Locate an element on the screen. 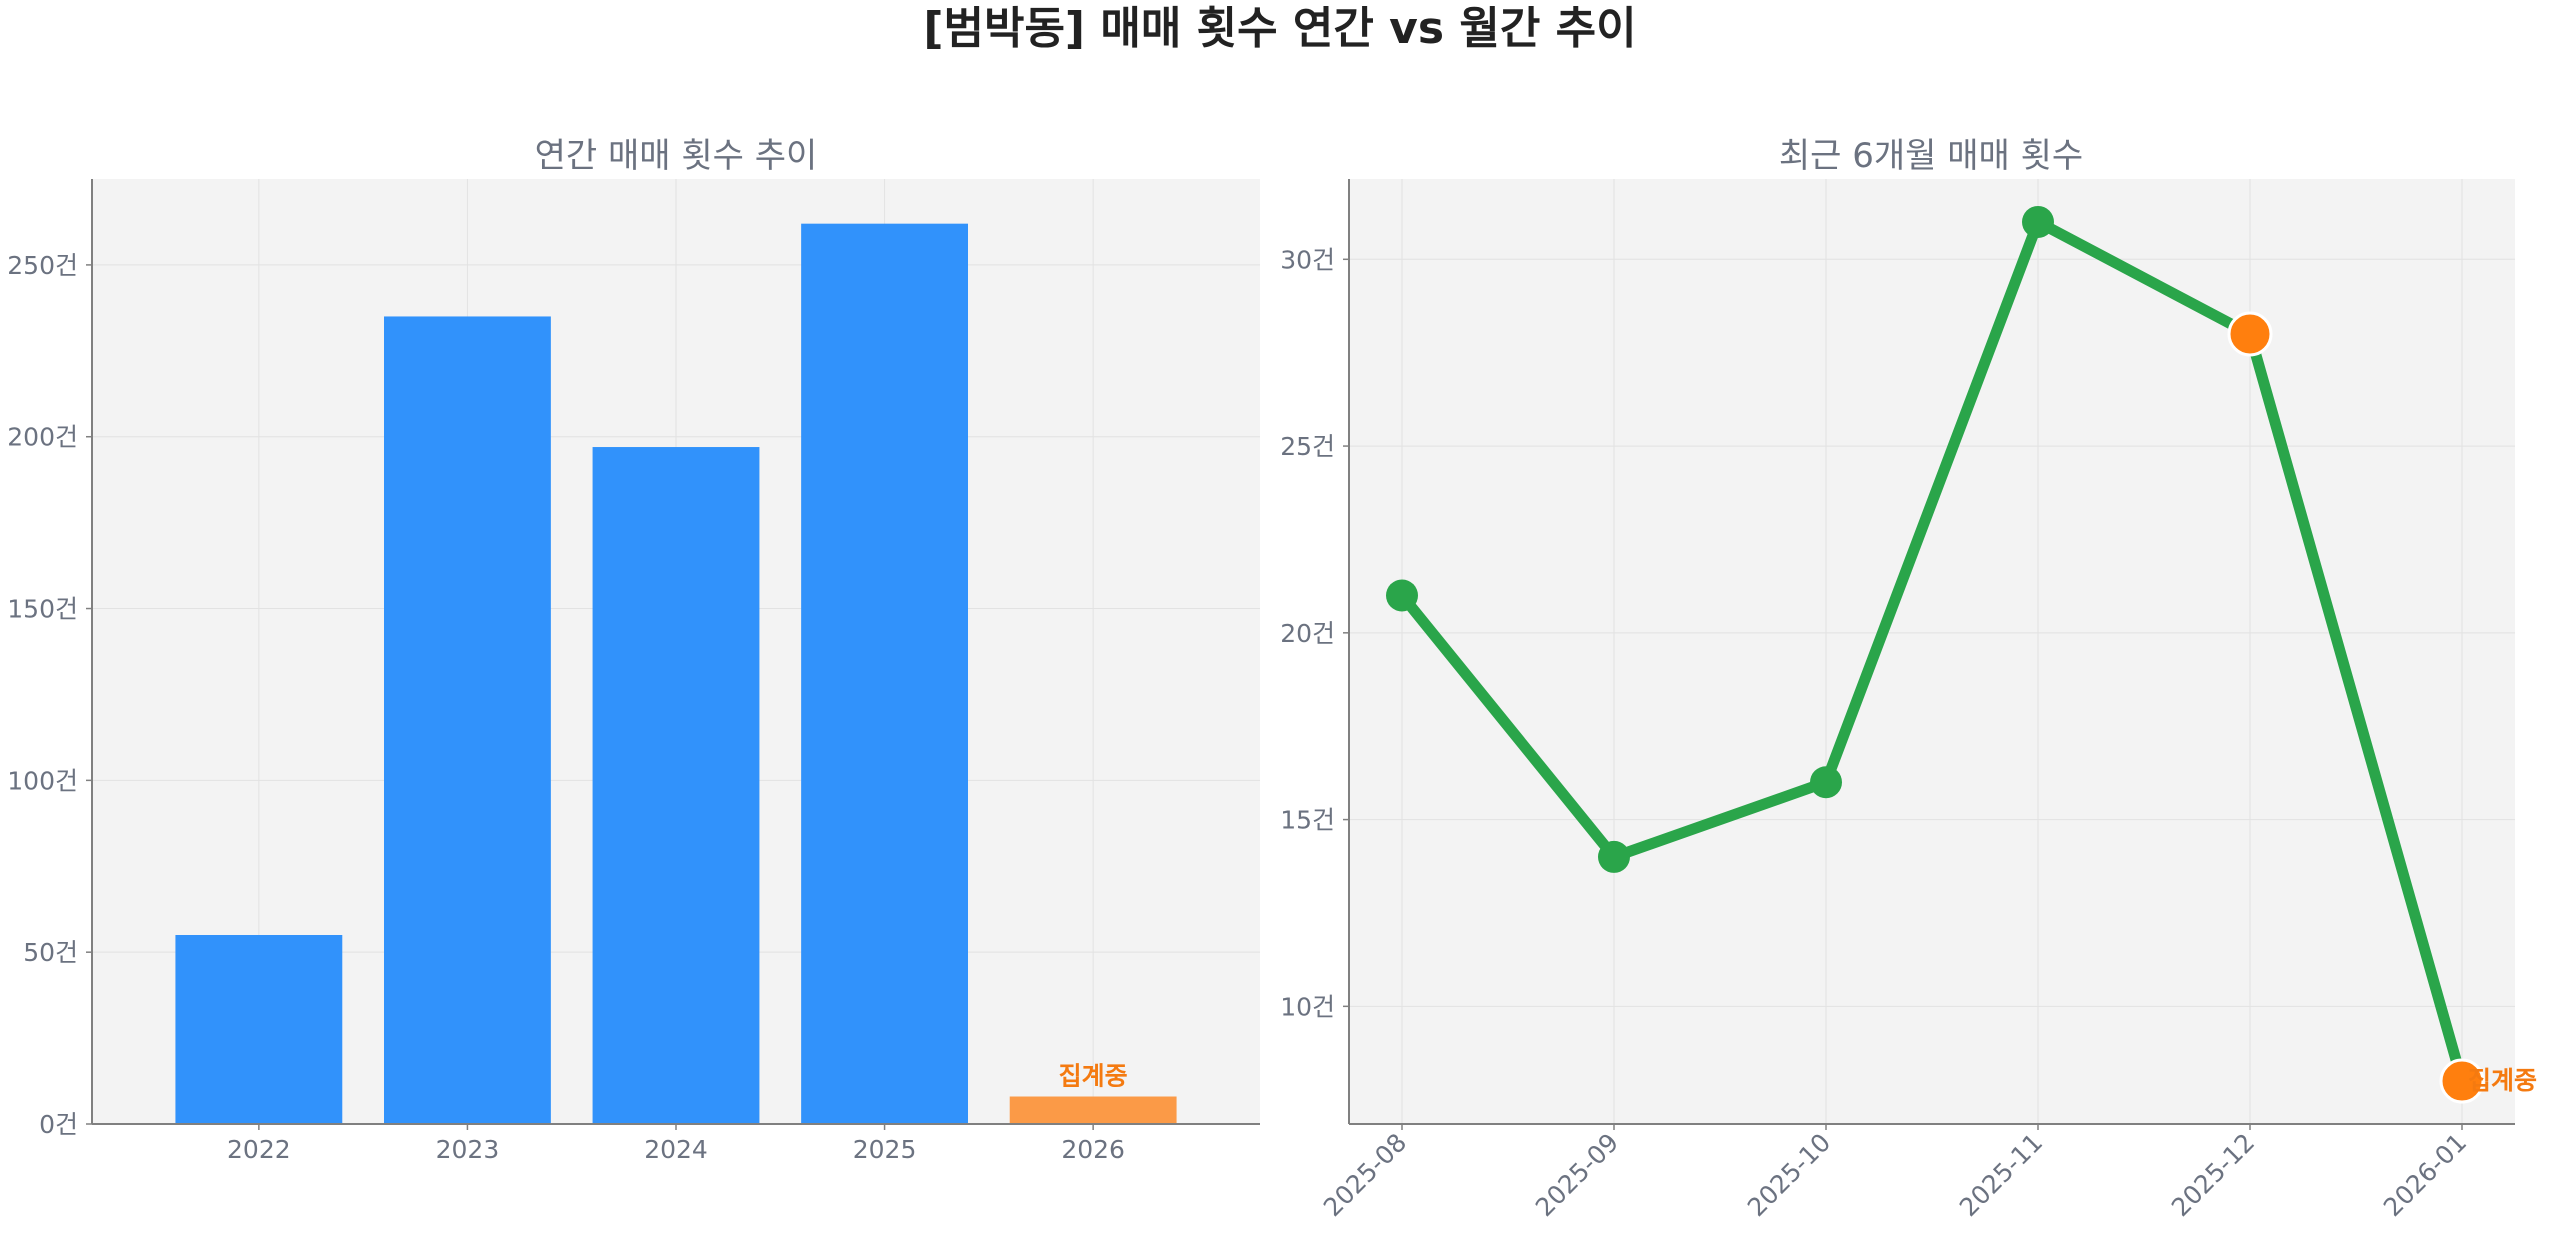  monthly-ytick-label: 20건 is located at coordinates (1307, 633).